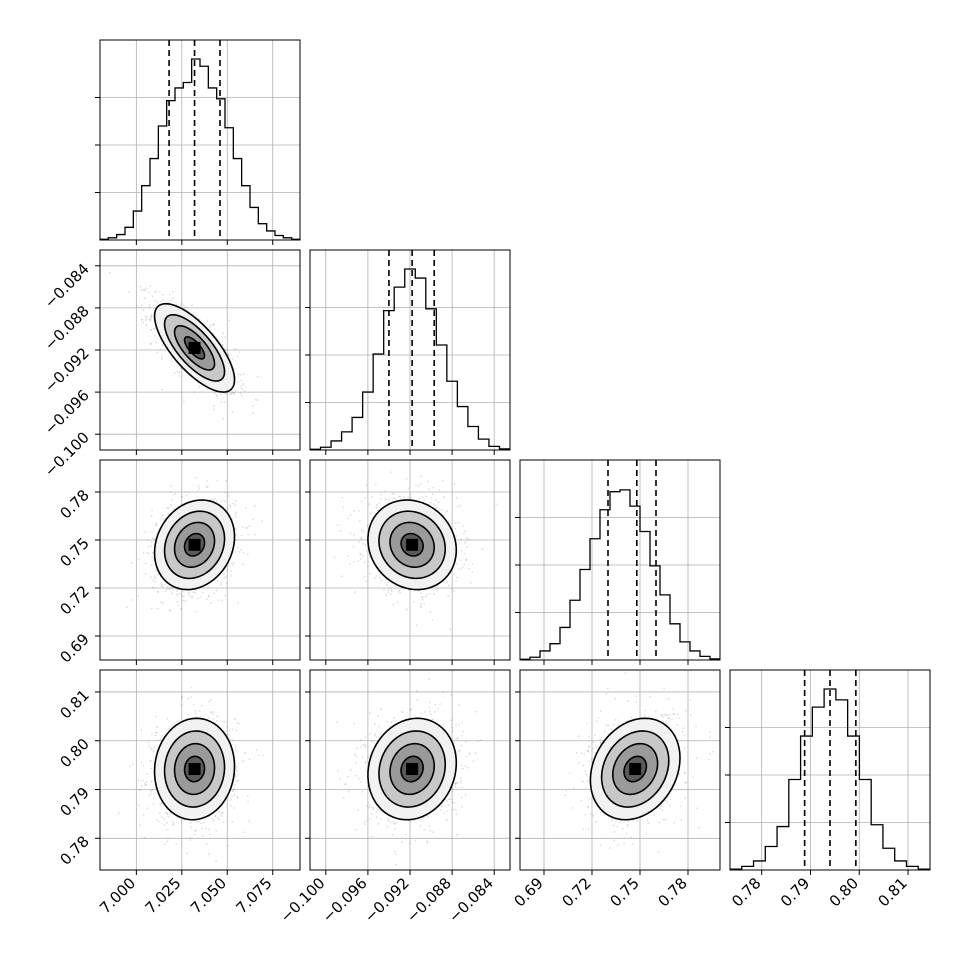 This screenshot has height=970, width=970. Describe the element at coordinates (620, 560) in the screenshot. I see `panel-frame` at that location.